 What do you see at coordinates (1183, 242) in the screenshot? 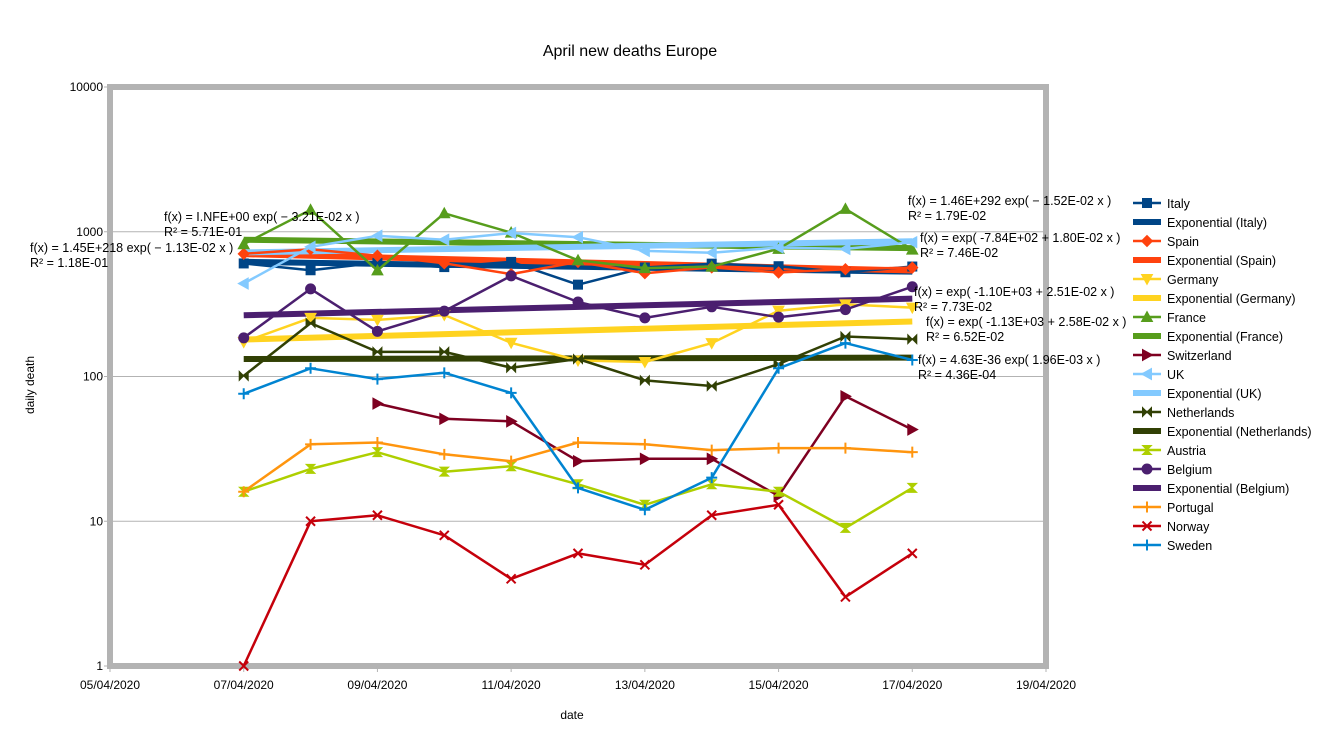
I see `legend-label: Spain` at bounding box center [1183, 242].